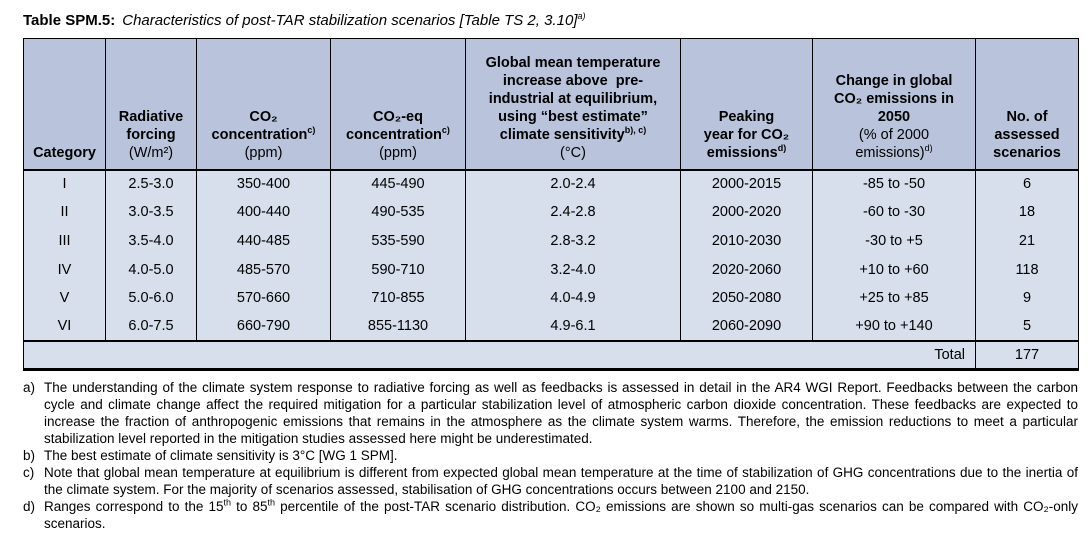 Image resolution: width=1089 pixels, height=535 pixels. What do you see at coordinates (64, 212) in the screenshot?
I see `cell-category: II` at bounding box center [64, 212].